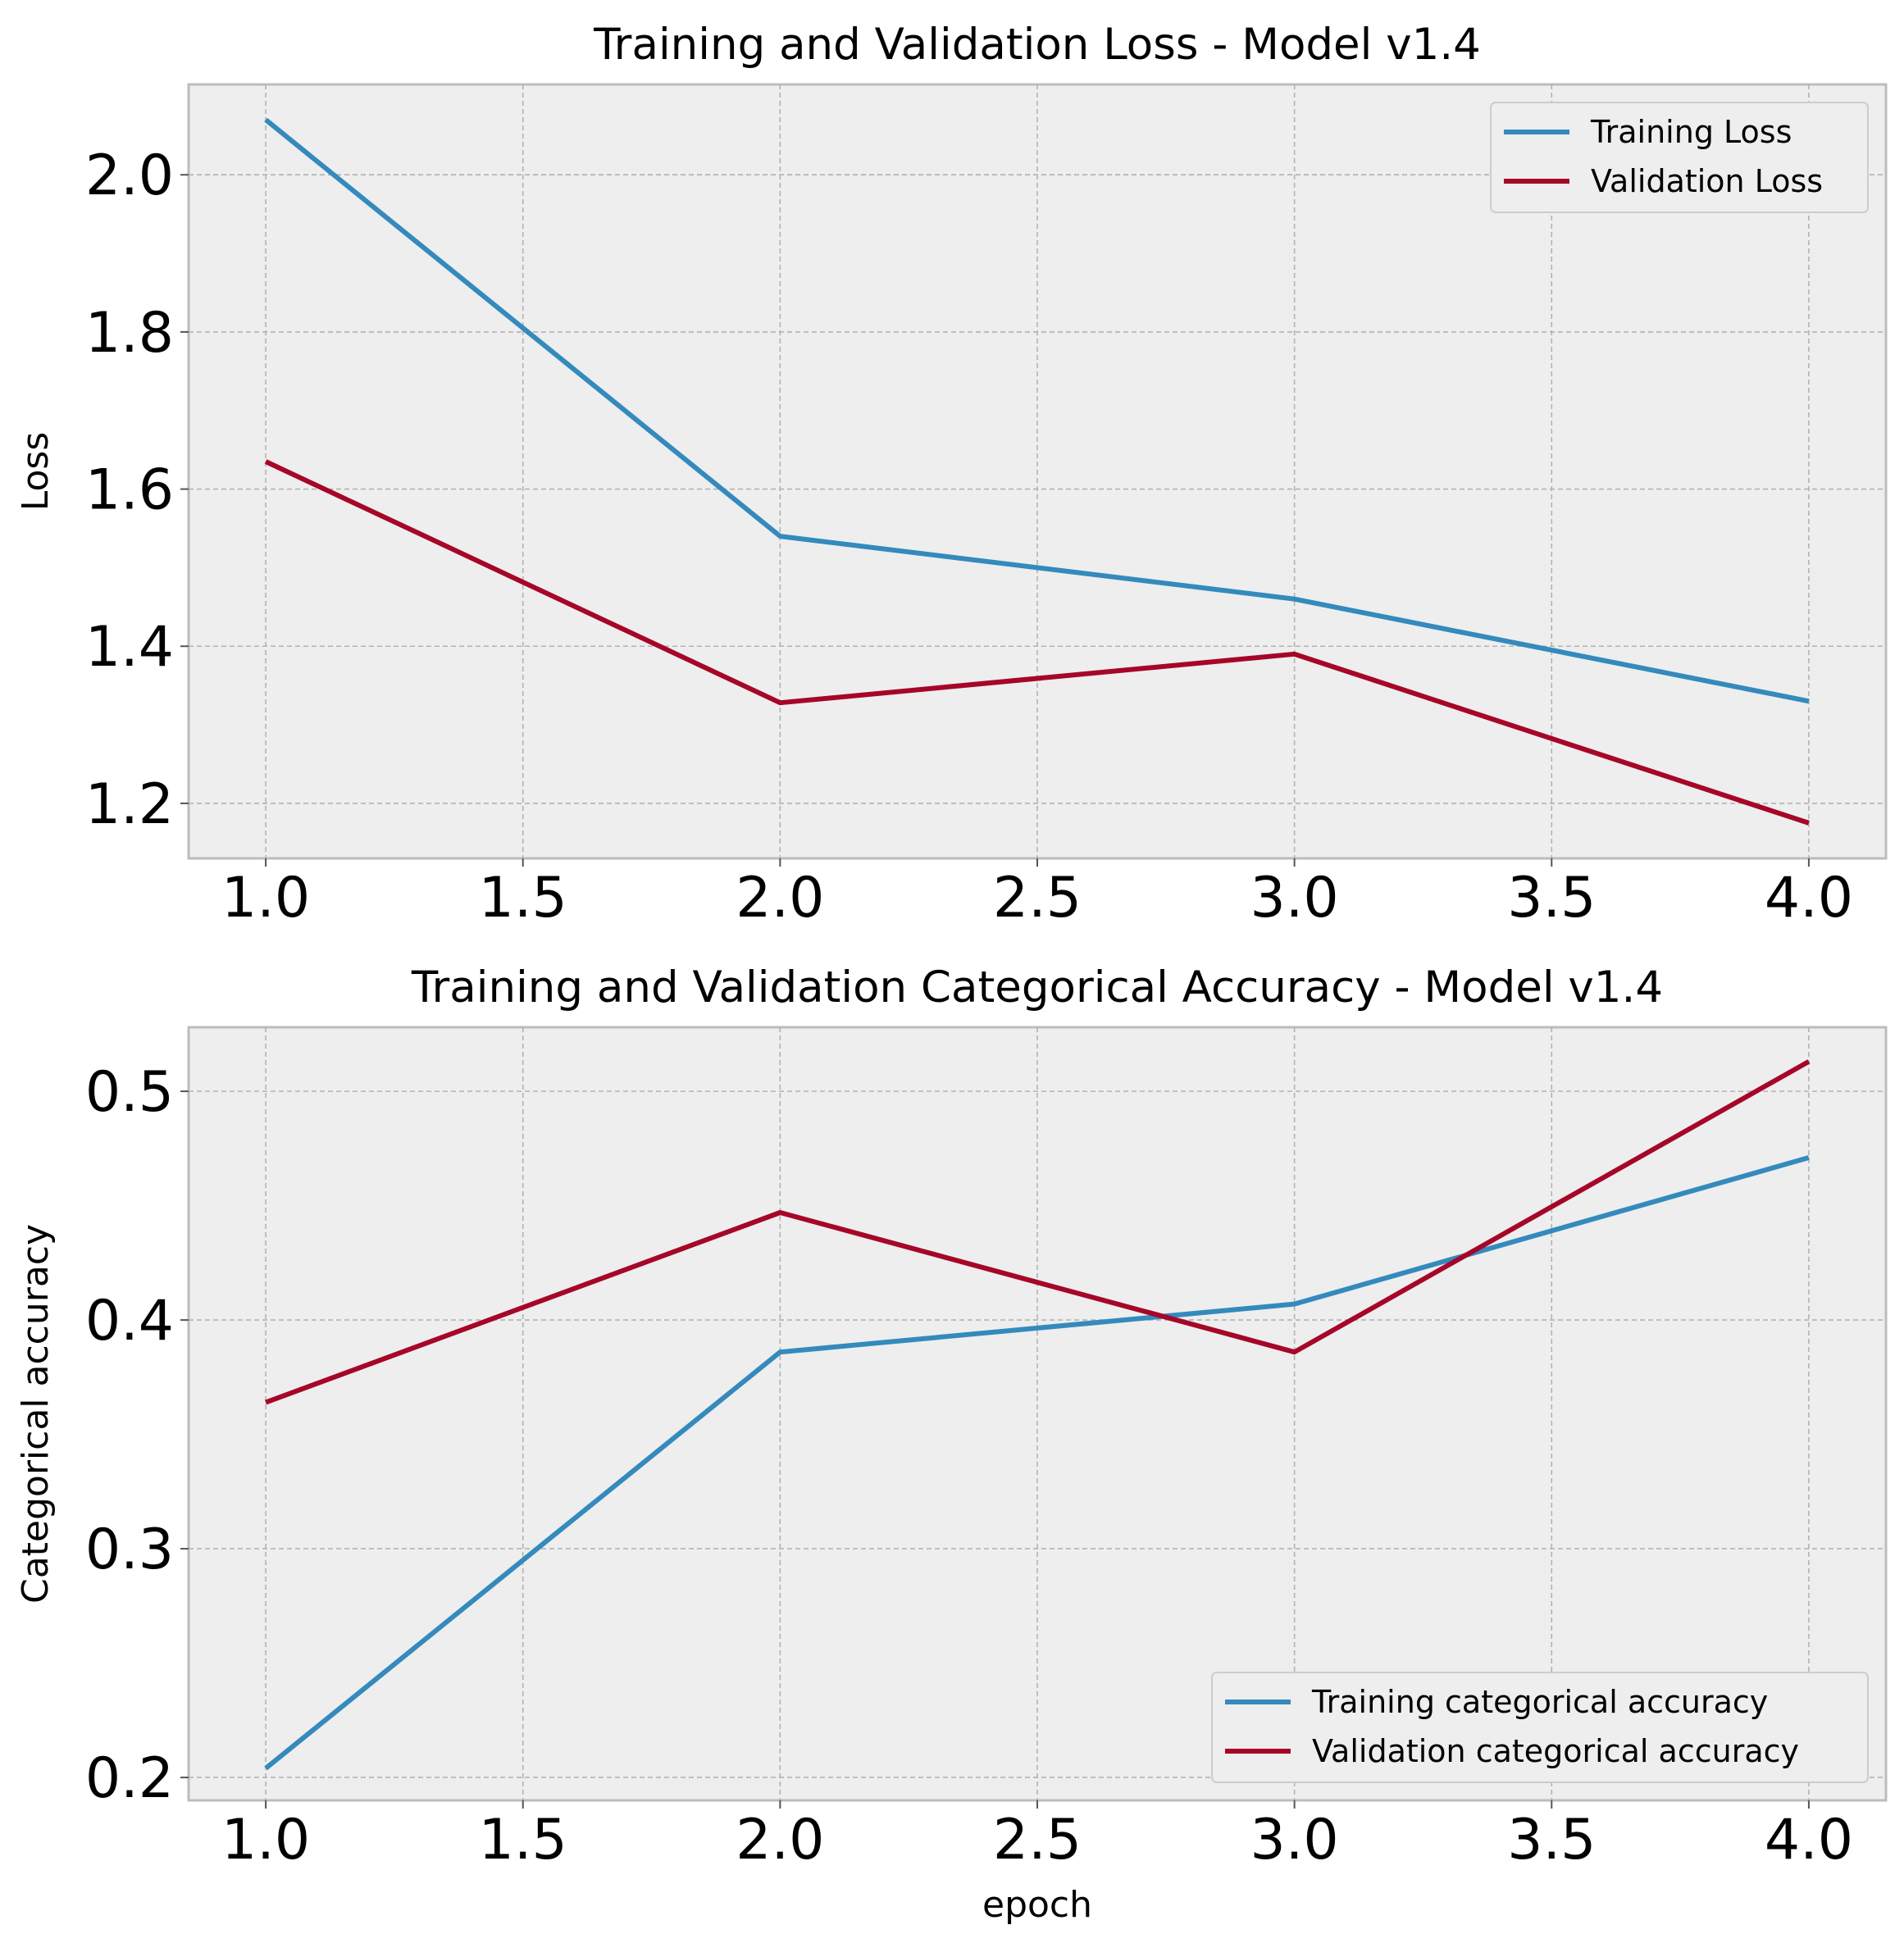  Describe the element at coordinates (36, 472) in the screenshot. I see `y-axis-label: Loss` at that location.